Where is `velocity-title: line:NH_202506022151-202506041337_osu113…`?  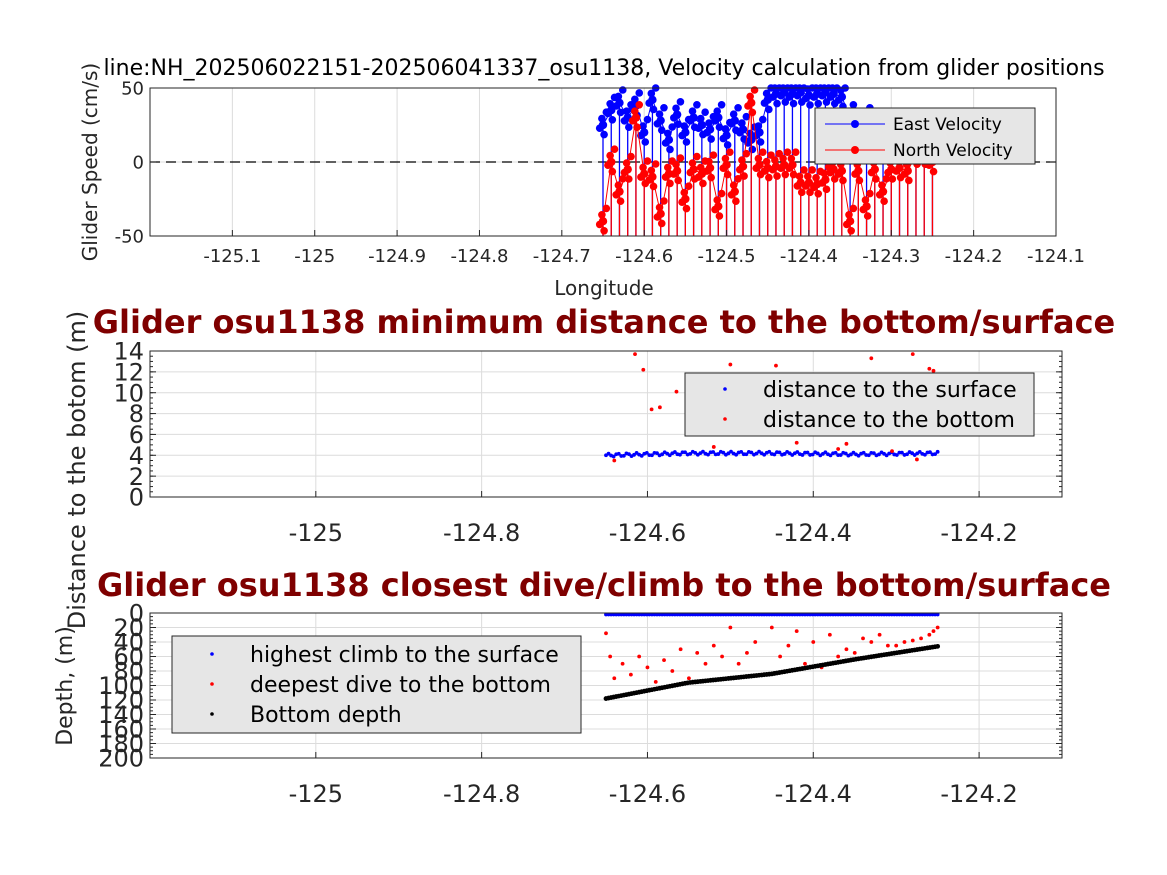 velocity-title: line:NH_202506022151-202506041337_osu113… is located at coordinates (603, 68).